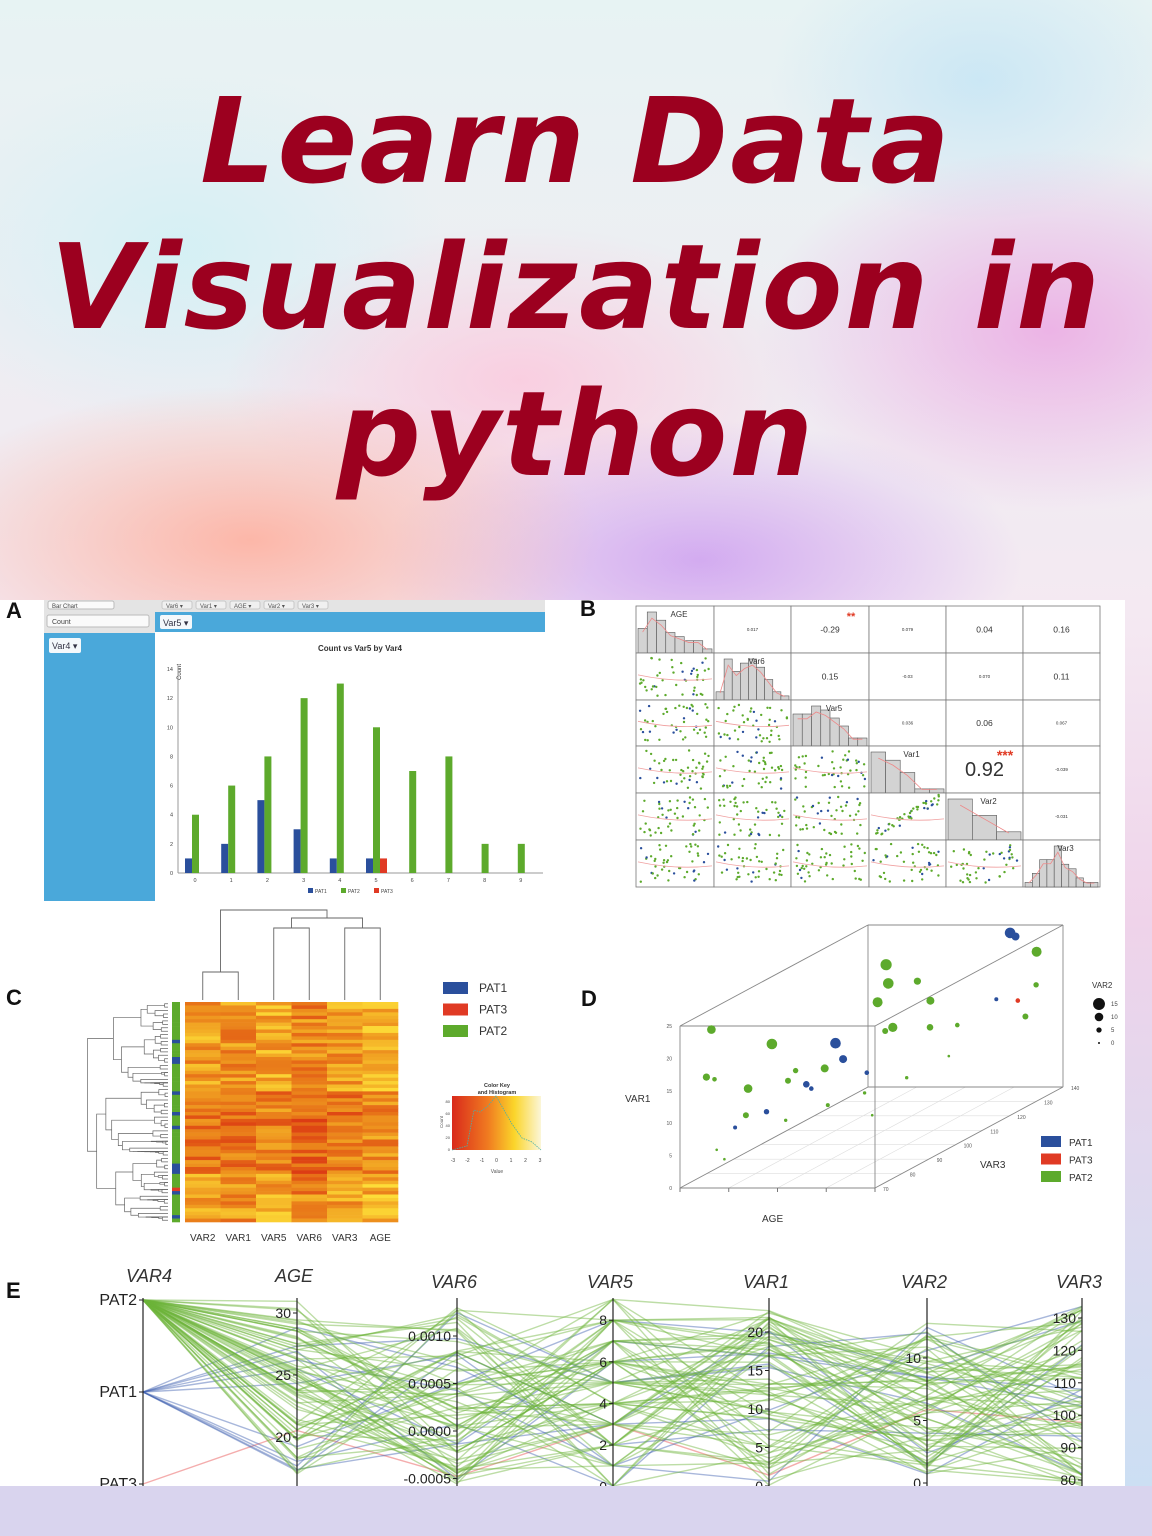 This screenshot has height=1536, width=1152. What do you see at coordinates (988, 801) in the screenshot?
I see `variable-name: Var2` at bounding box center [988, 801].